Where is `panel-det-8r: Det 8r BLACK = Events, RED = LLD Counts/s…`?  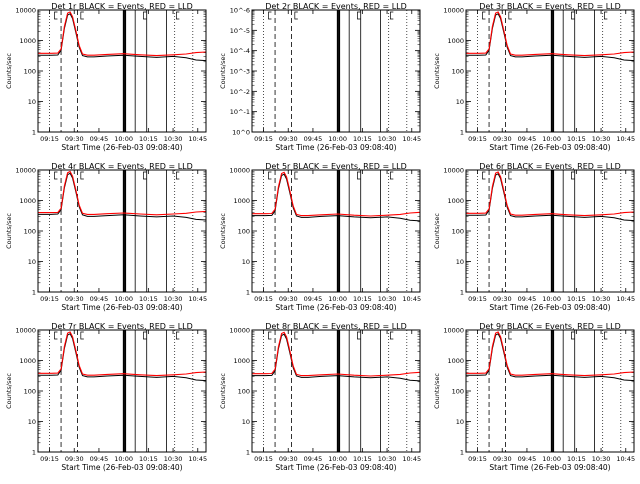
panel-det-8r: Det 8r BLACK = Events, RED = LLD Counts/s… is located at coordinates (320, 397).